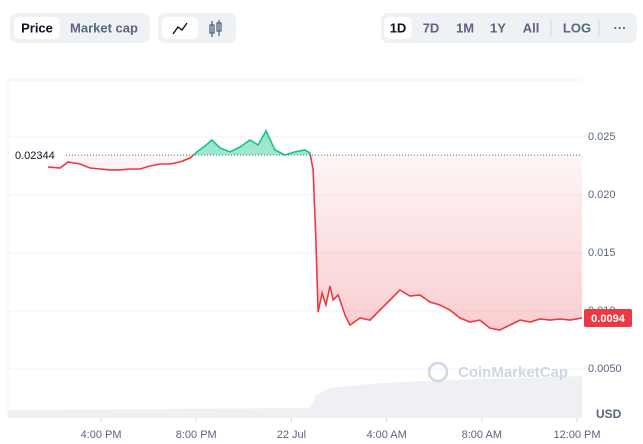  What do you see at coordinates (101, 435) in the screenshot?
I see `x-tick-label: 4:00 PM` at bounding box center [101, 435].